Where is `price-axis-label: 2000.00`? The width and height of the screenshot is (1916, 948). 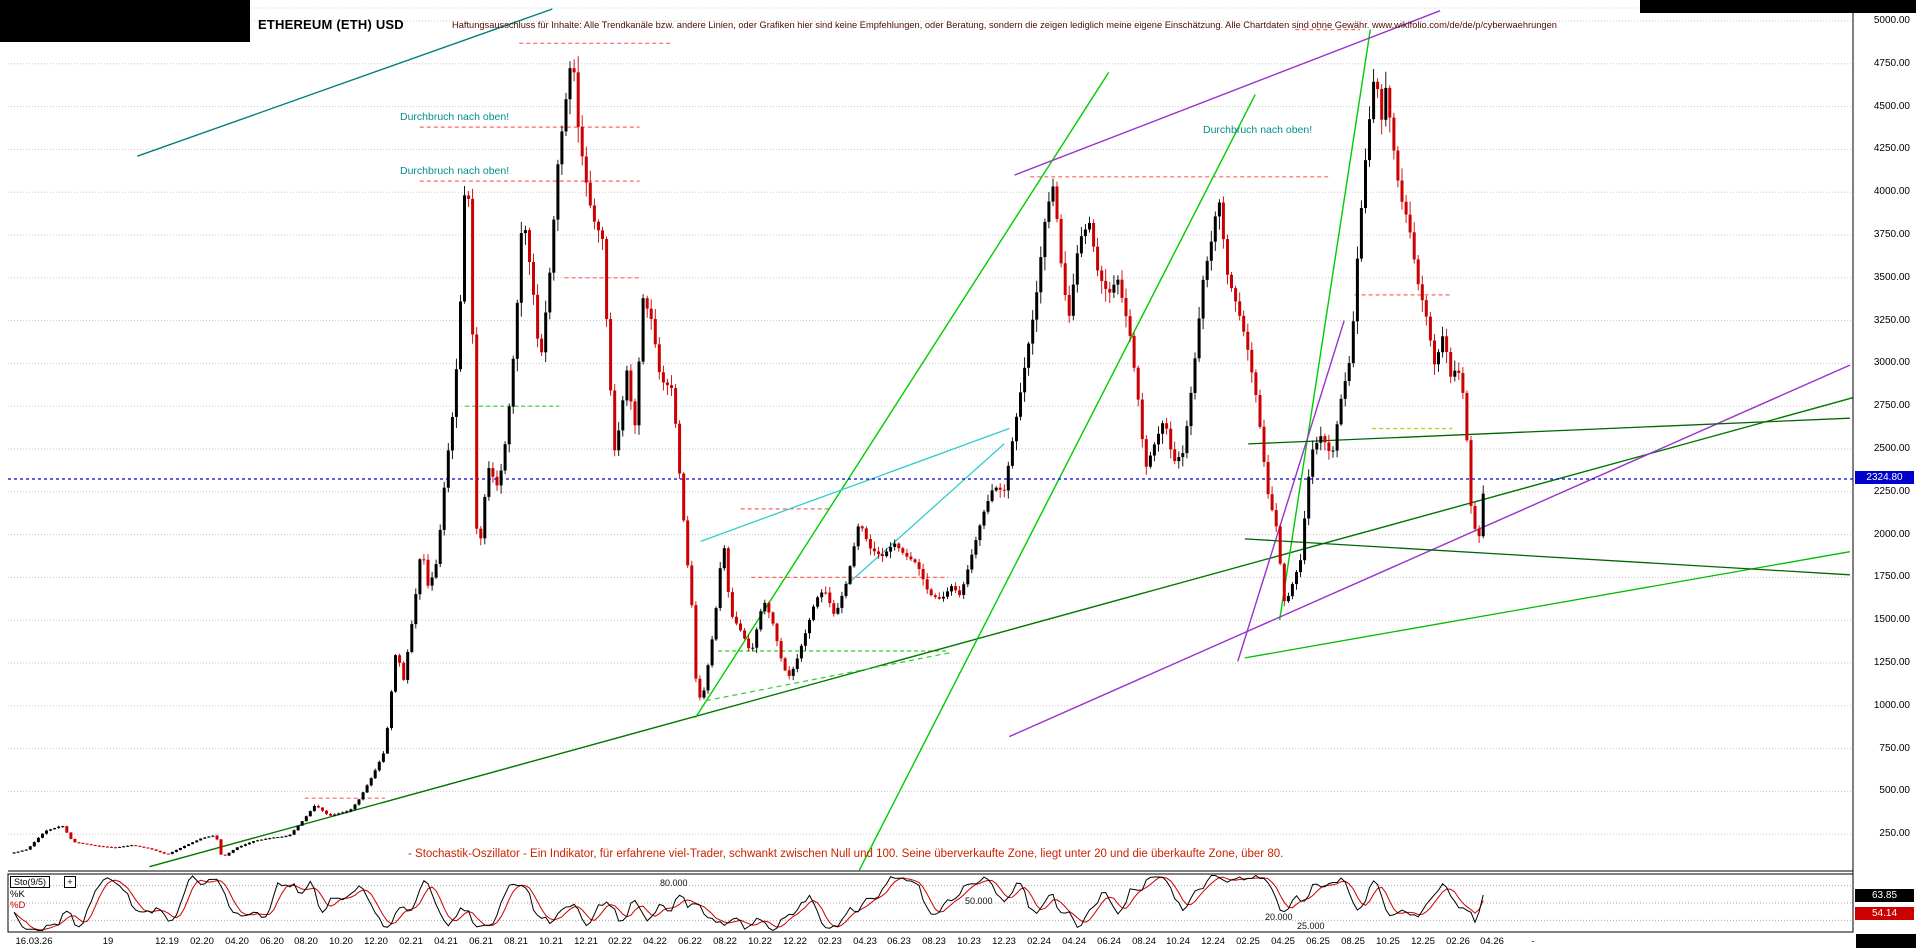 price-axis-label: 2000.00 is located at coordinates (1891, 534).